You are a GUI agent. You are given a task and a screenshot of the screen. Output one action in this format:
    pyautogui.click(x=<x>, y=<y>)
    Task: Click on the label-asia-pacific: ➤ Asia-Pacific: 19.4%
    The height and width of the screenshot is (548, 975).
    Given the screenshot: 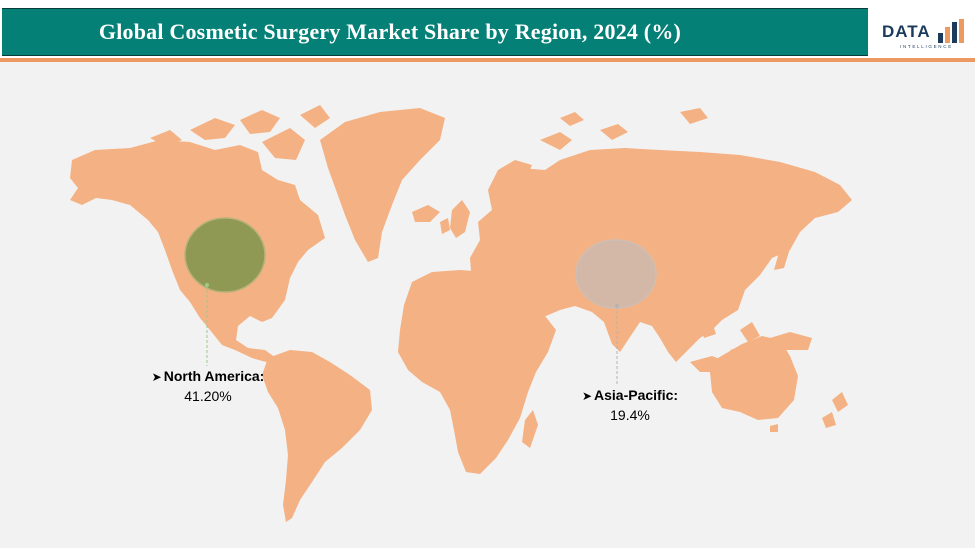 What is the action you would take?
    pyautogui.click(x=630, y=405)
    